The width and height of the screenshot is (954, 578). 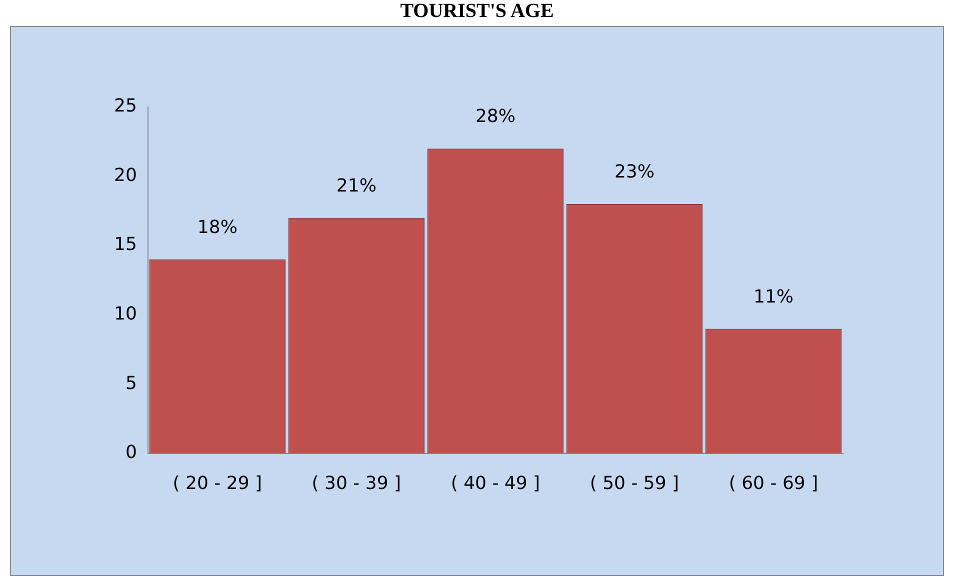 I want to click on x-tick-label: ( 40 - 49 ], so click(x=495, y=483).